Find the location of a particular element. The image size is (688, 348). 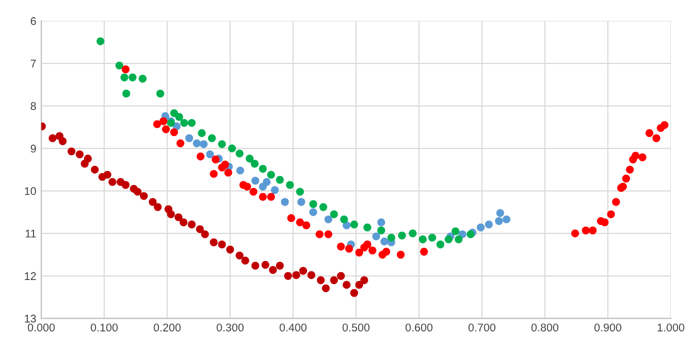

x-tick-label: 0.800 is located at coordinates (544, 328).